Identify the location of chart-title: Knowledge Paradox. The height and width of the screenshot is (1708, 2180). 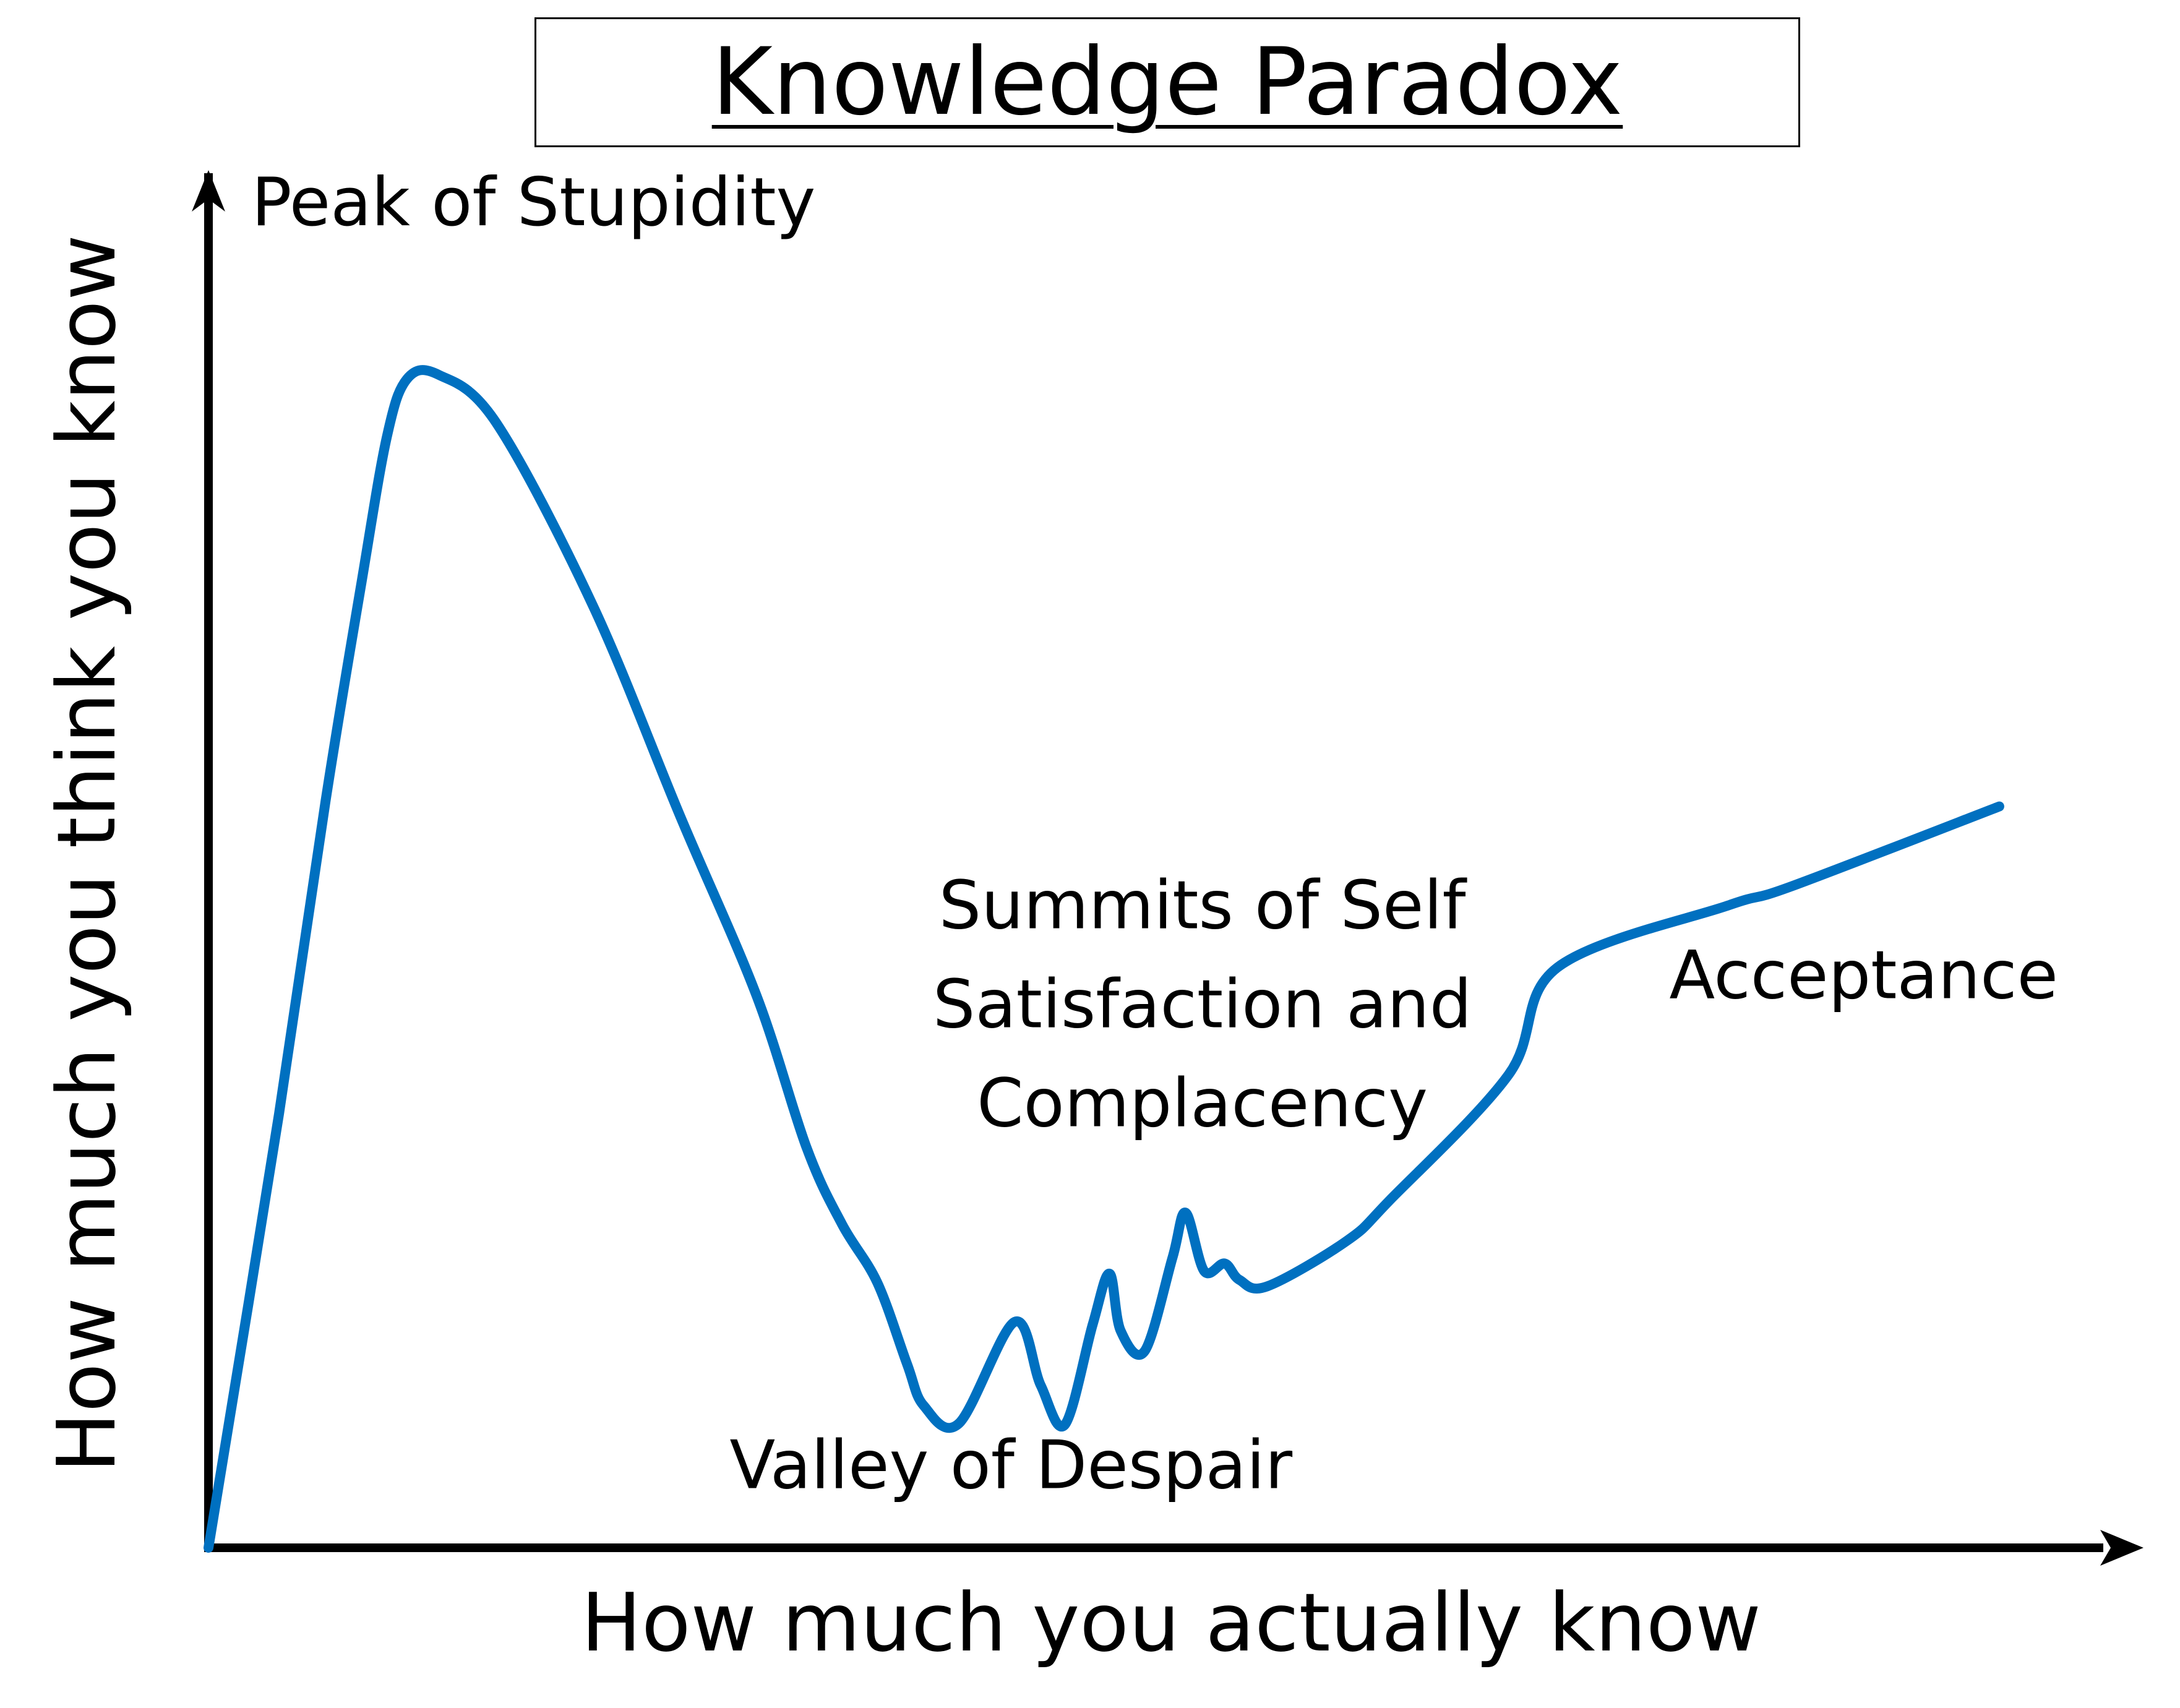
(1167, 82).